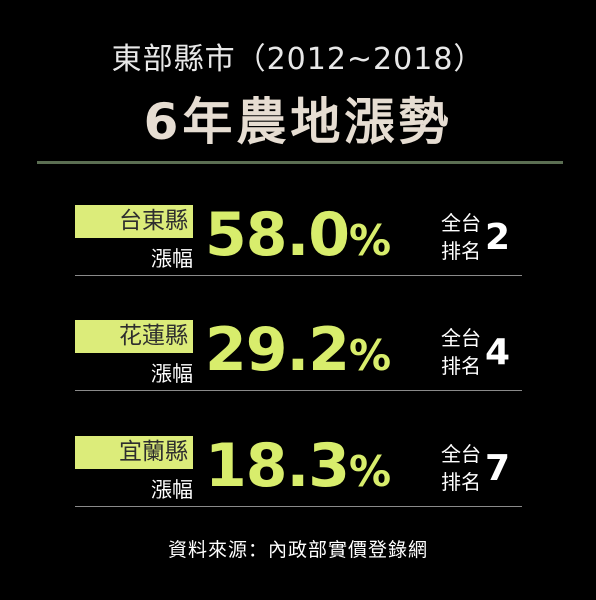 The image size is (596, 600). Describe the element at coordinates (300, 162) in the screenshot. I see `divider` at that location.